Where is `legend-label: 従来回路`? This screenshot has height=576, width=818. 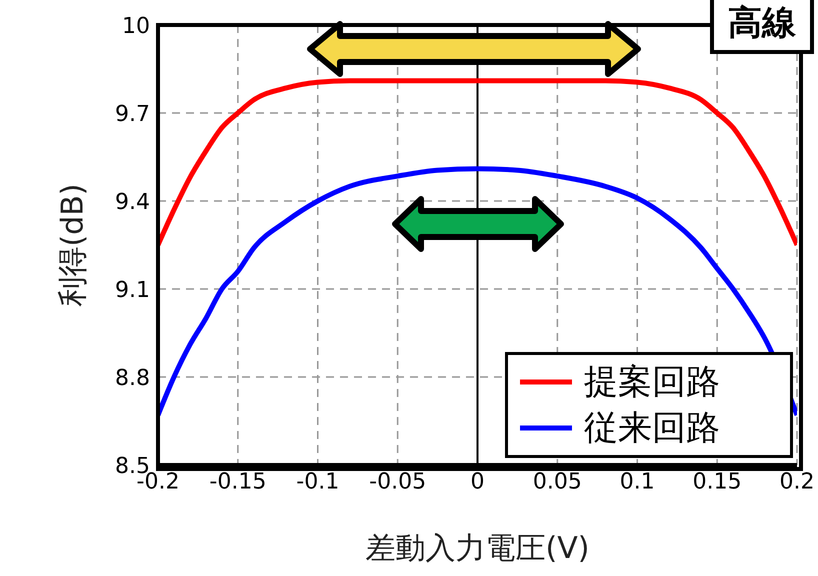
legend-label: 従来回路 is located at coordinates (652, 428).